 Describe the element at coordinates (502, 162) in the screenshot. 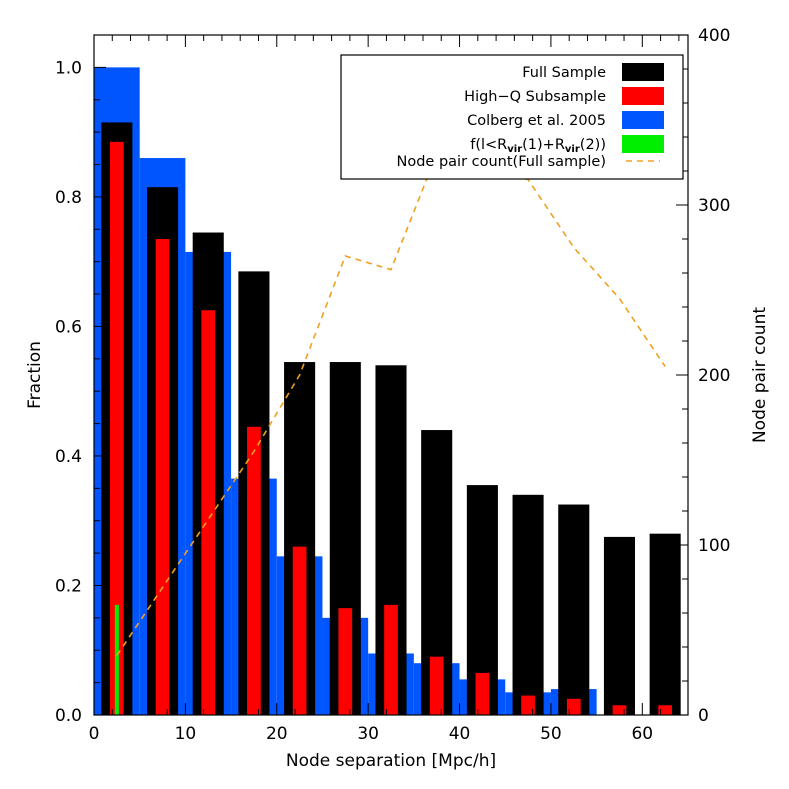

I see `legend-label: Node pair count(Full sample)` at that location.